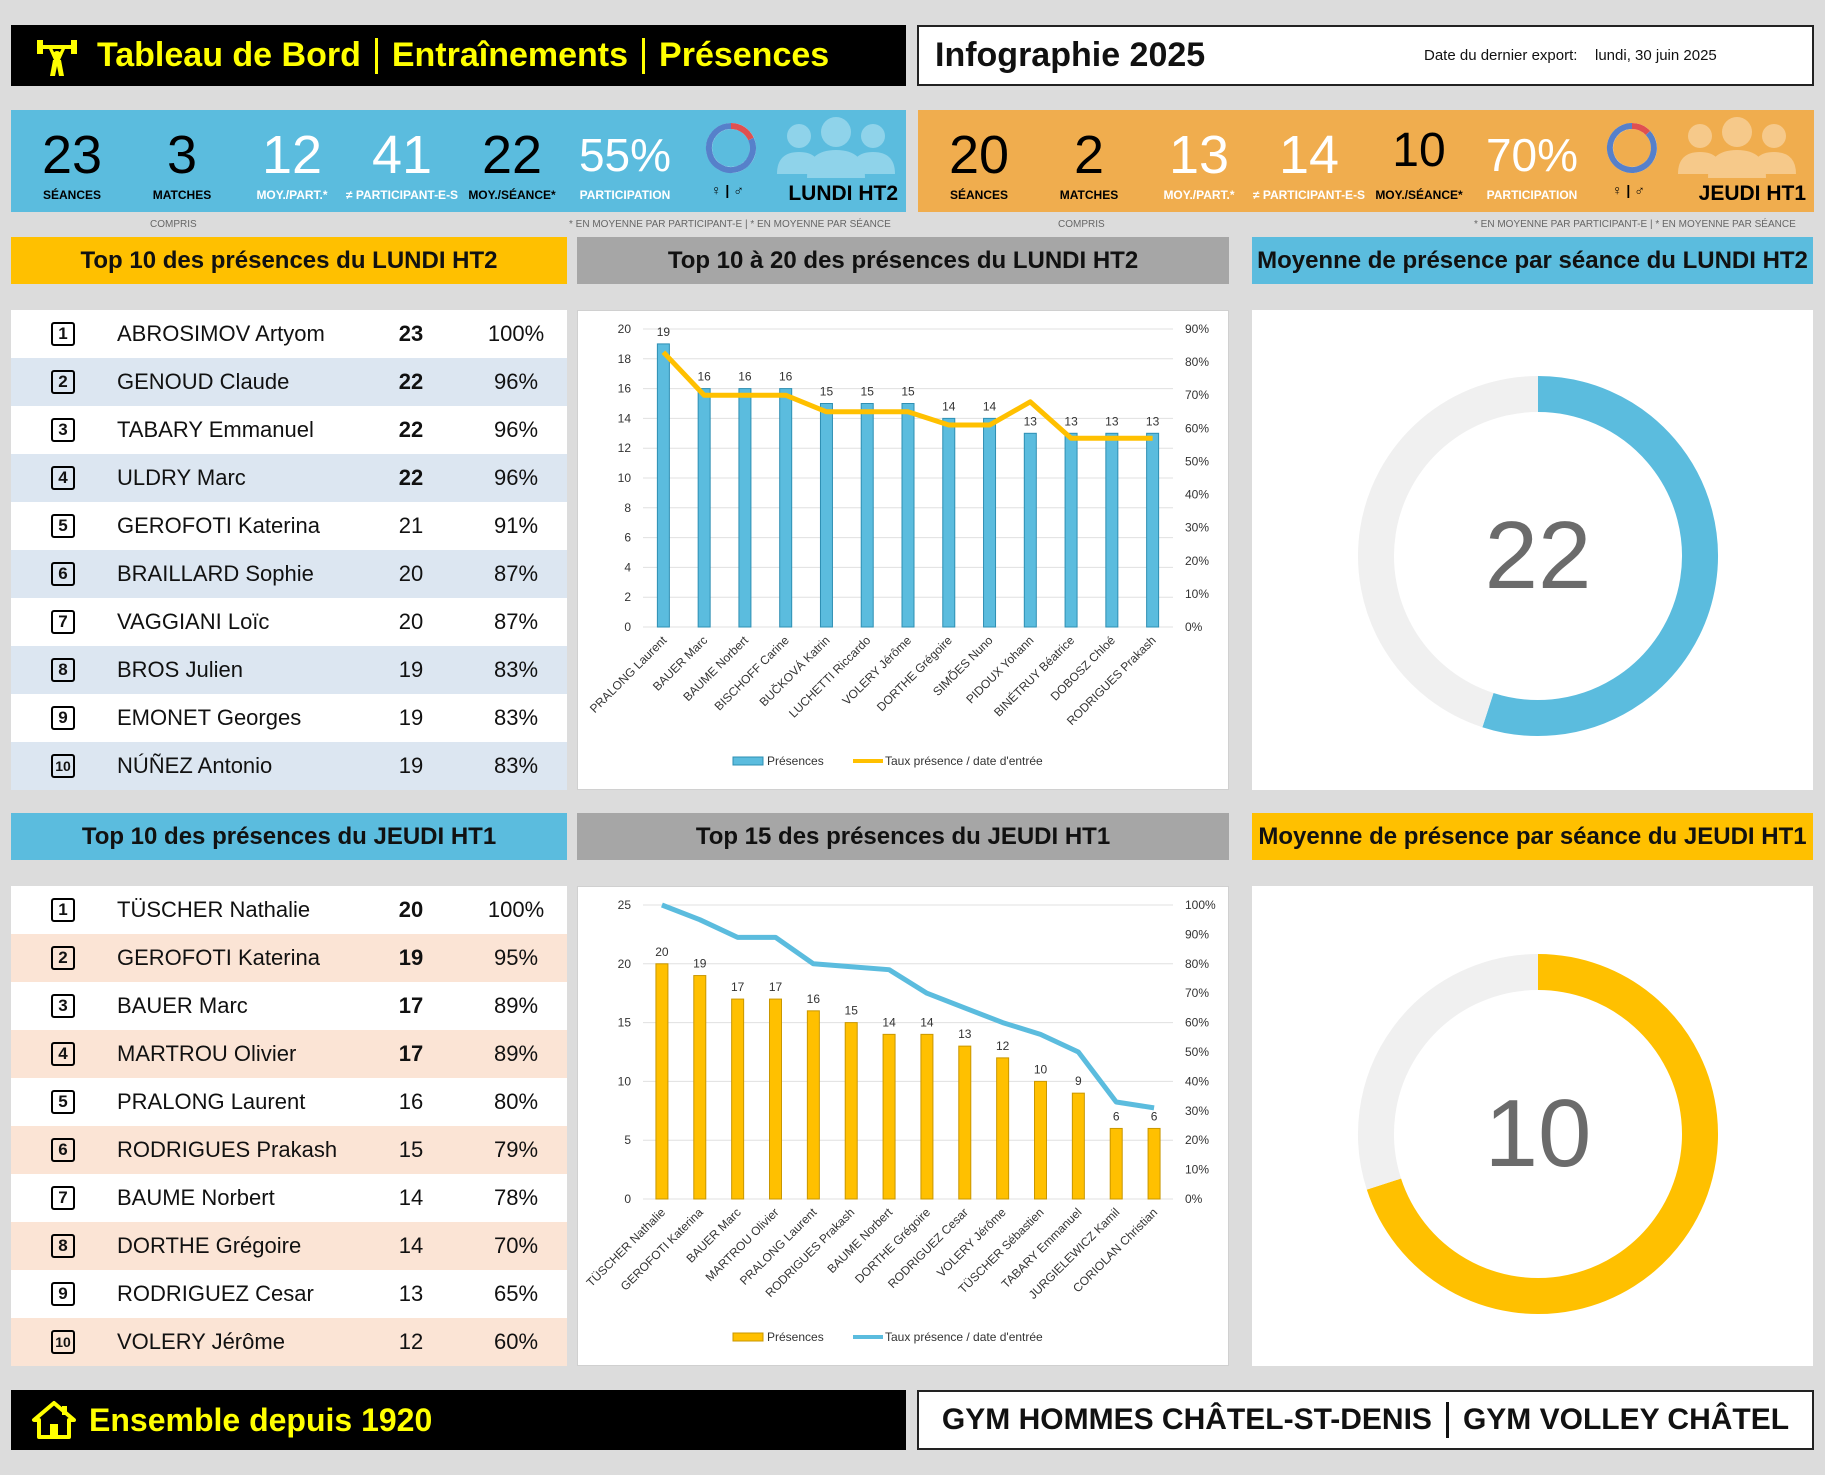  I want to click on jeudi-matches-sub: COMPRIS, so click(1081, 224).